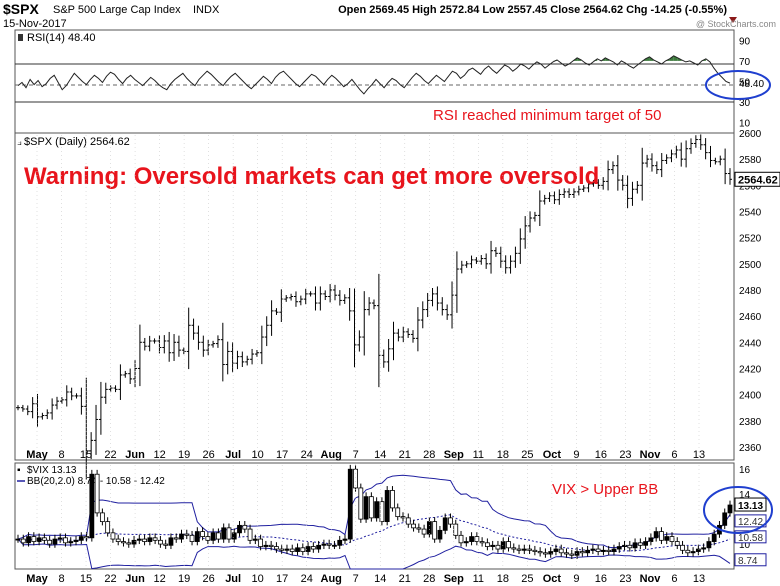 The height and width of the screenshot is (586, 780). What do you see at coordinates (374, 533) in the screenshot?
I see `bb-middle-line` at bounding box center [374, 533].